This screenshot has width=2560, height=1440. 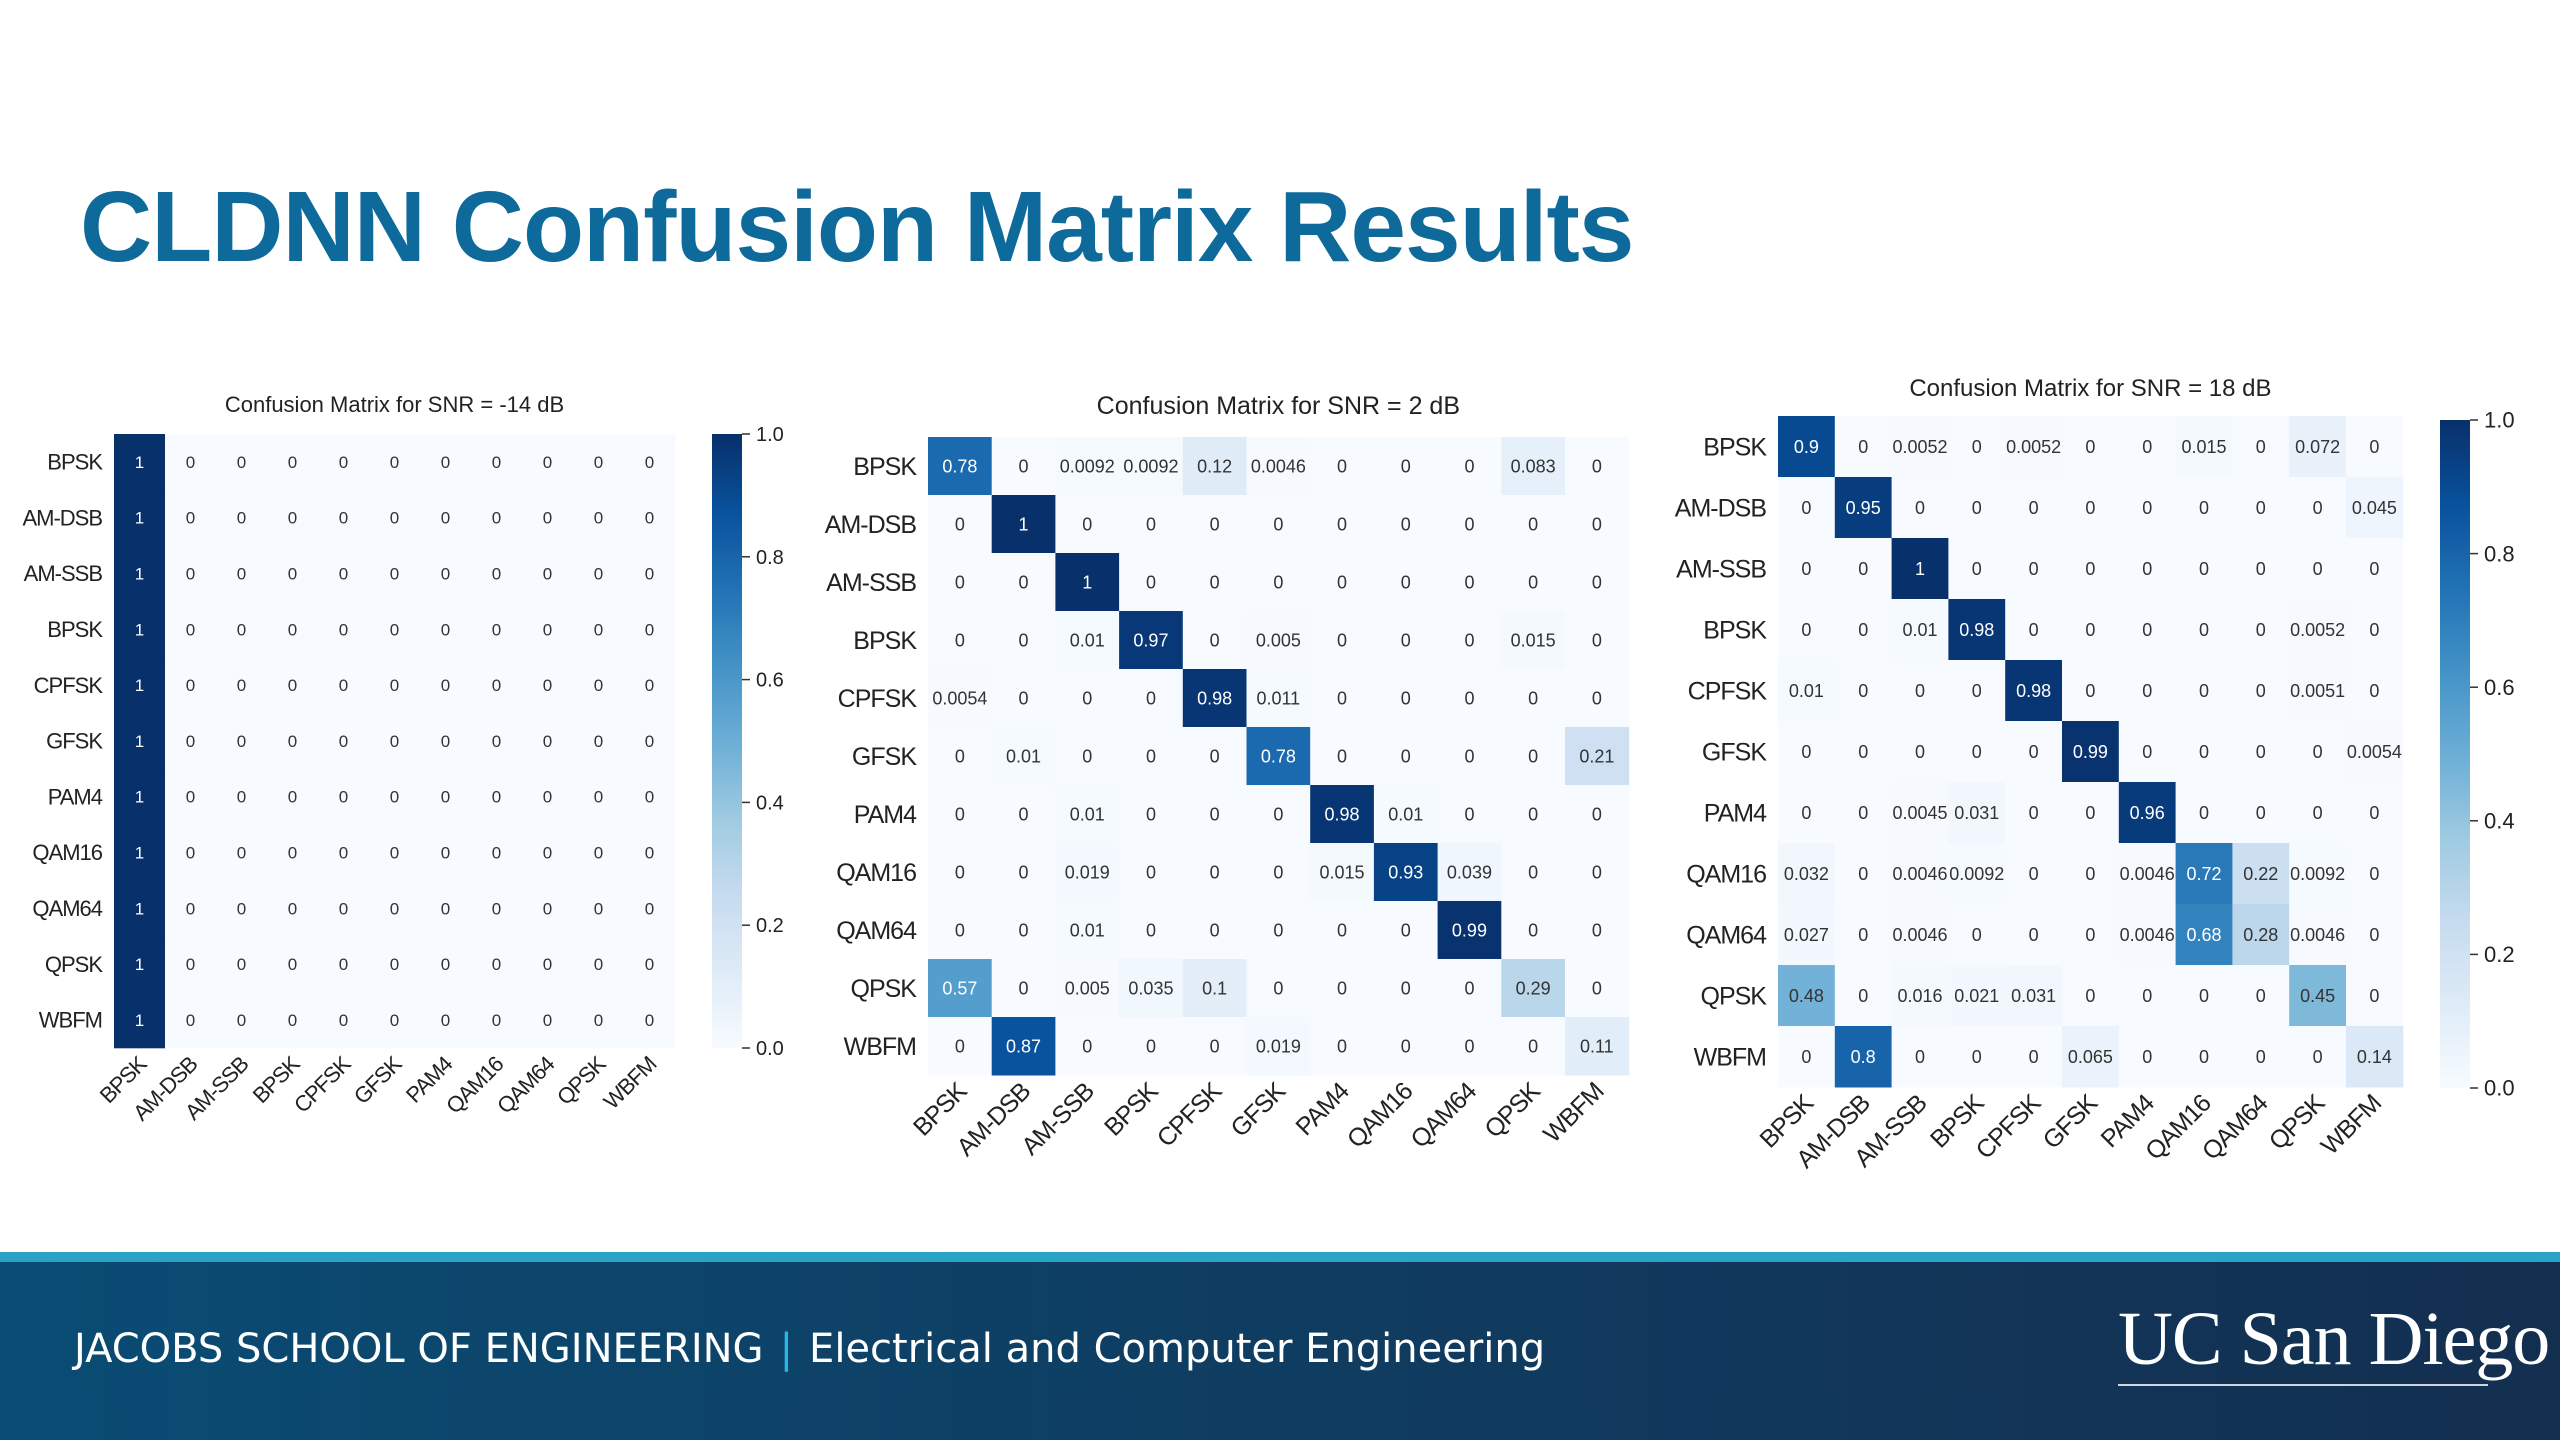 I want to click on cell-label: 0.0046, so click(x=2147, y=935).